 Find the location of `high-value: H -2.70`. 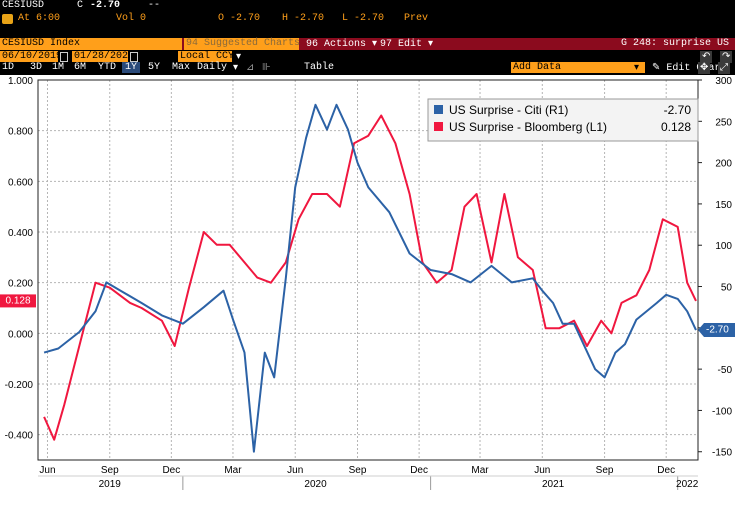

high-value: H -2.70 is located at coordinates (303, 18).